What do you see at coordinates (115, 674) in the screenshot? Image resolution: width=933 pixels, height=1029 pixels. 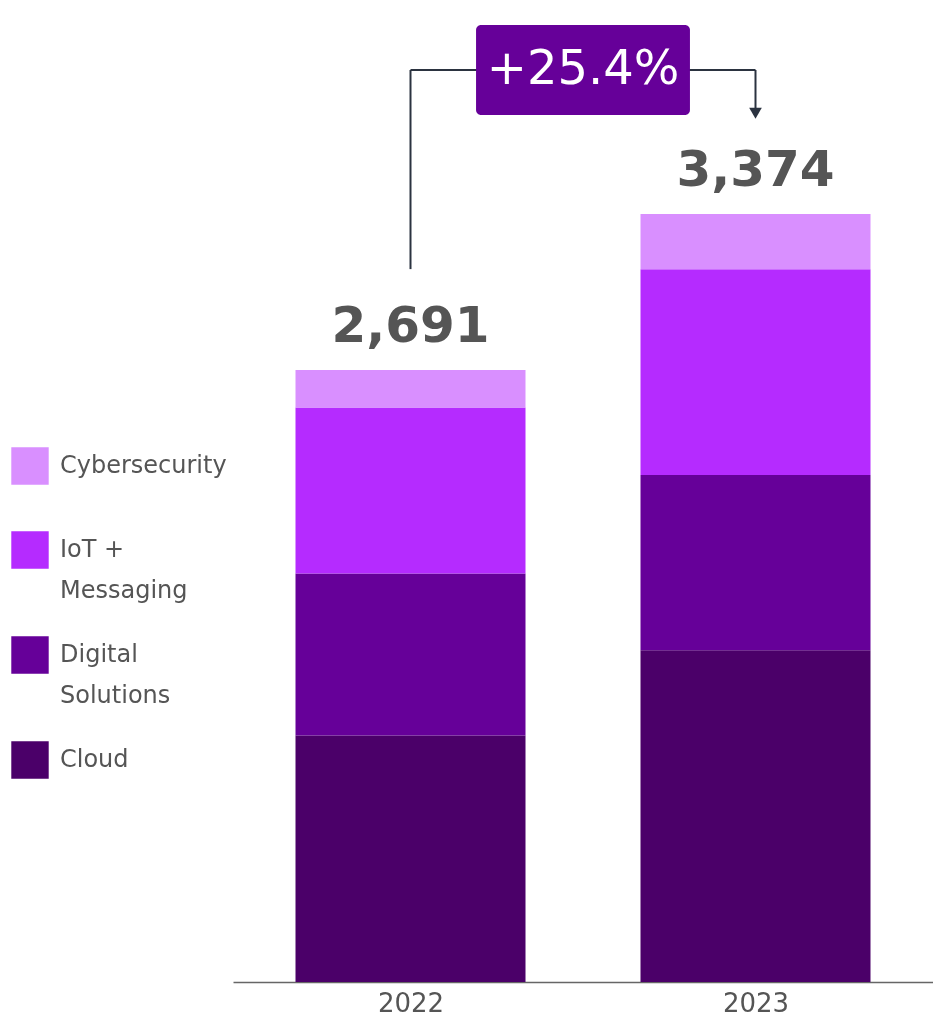 I see `legend-label: Digital Solutions` at bounding box center [115, 674].